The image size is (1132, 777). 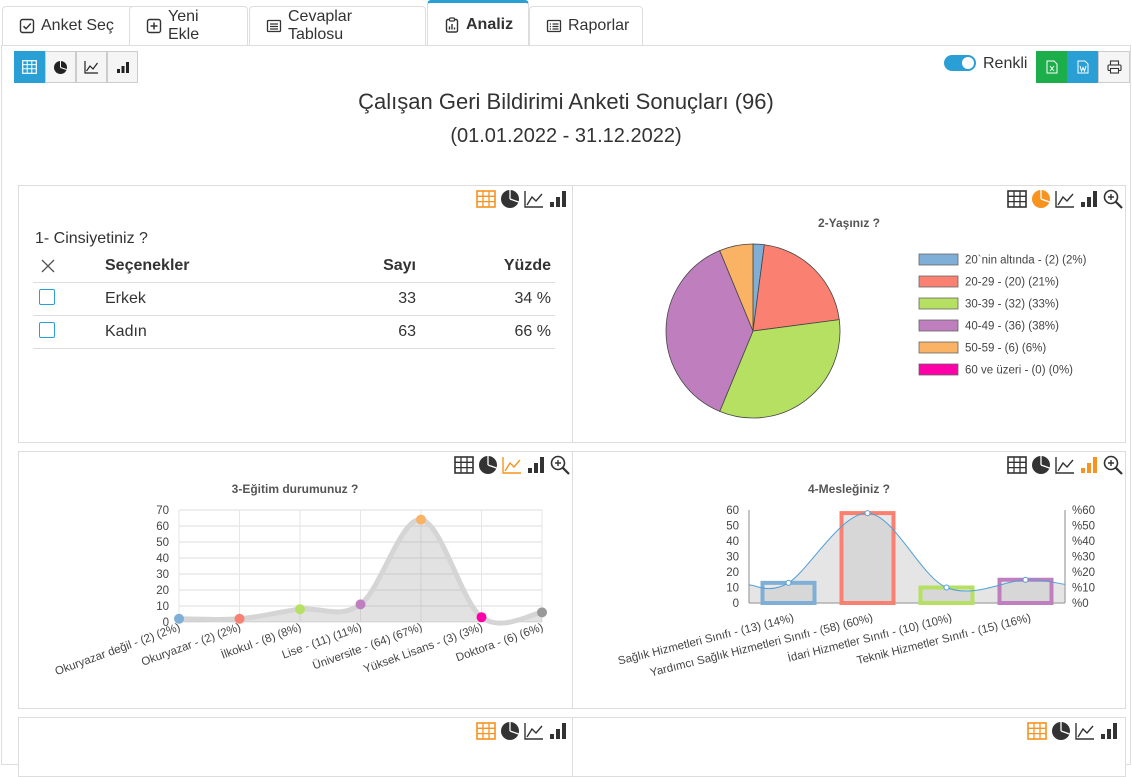 I want to click on tab-label: Cevaplar Tablosu, so click(x=320, y=25).